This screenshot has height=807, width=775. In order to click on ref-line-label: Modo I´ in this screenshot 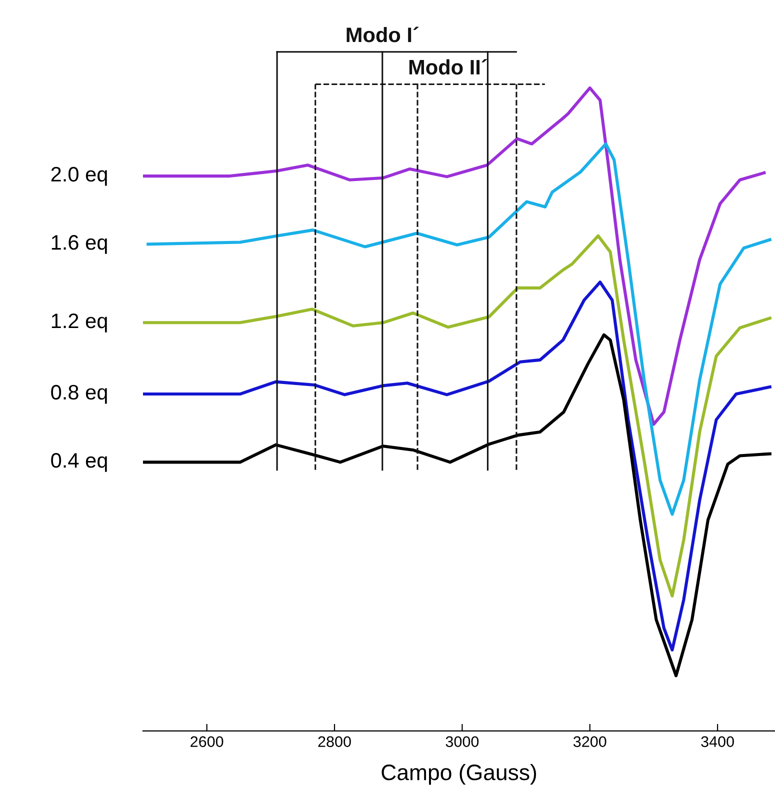, I will do `click(382, 34)`.